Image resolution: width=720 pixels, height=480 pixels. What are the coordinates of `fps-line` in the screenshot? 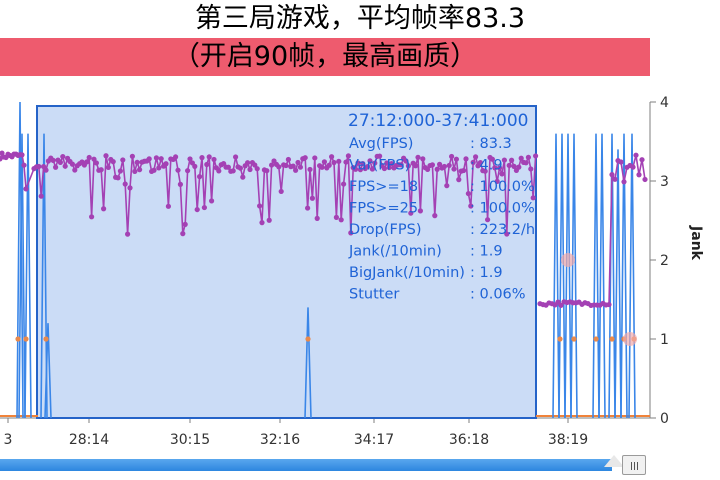 It's located at (268, 193).